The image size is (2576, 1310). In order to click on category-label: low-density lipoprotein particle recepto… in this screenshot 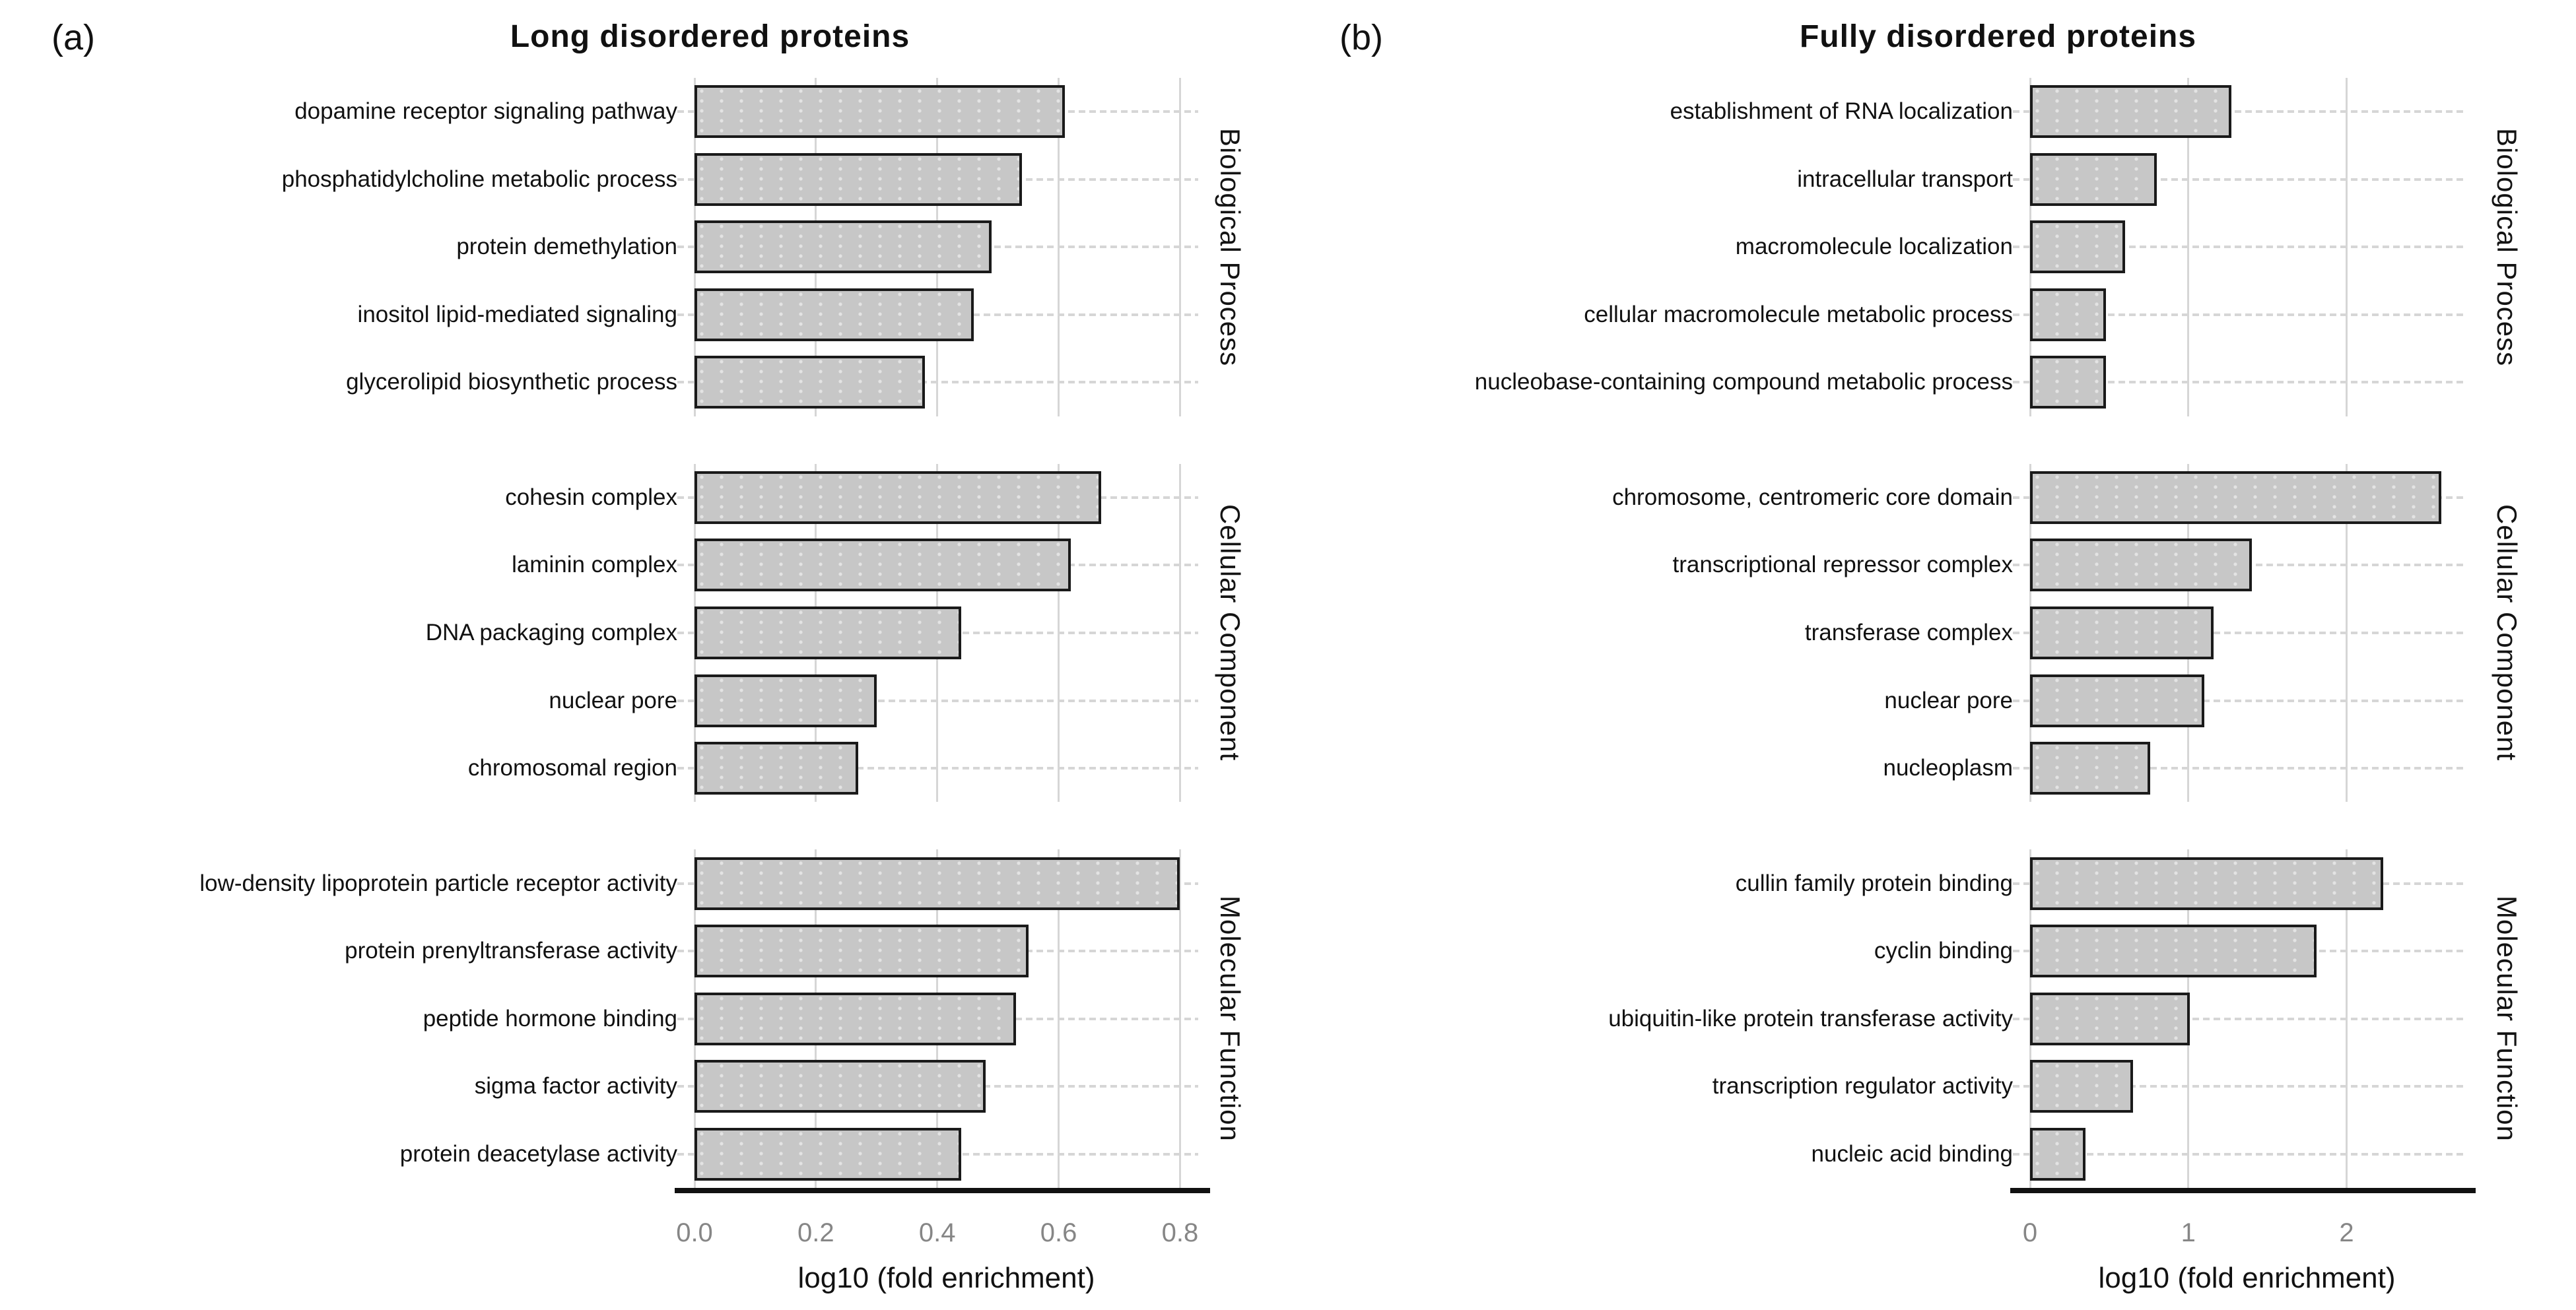, I will do `click(438, 883)`.